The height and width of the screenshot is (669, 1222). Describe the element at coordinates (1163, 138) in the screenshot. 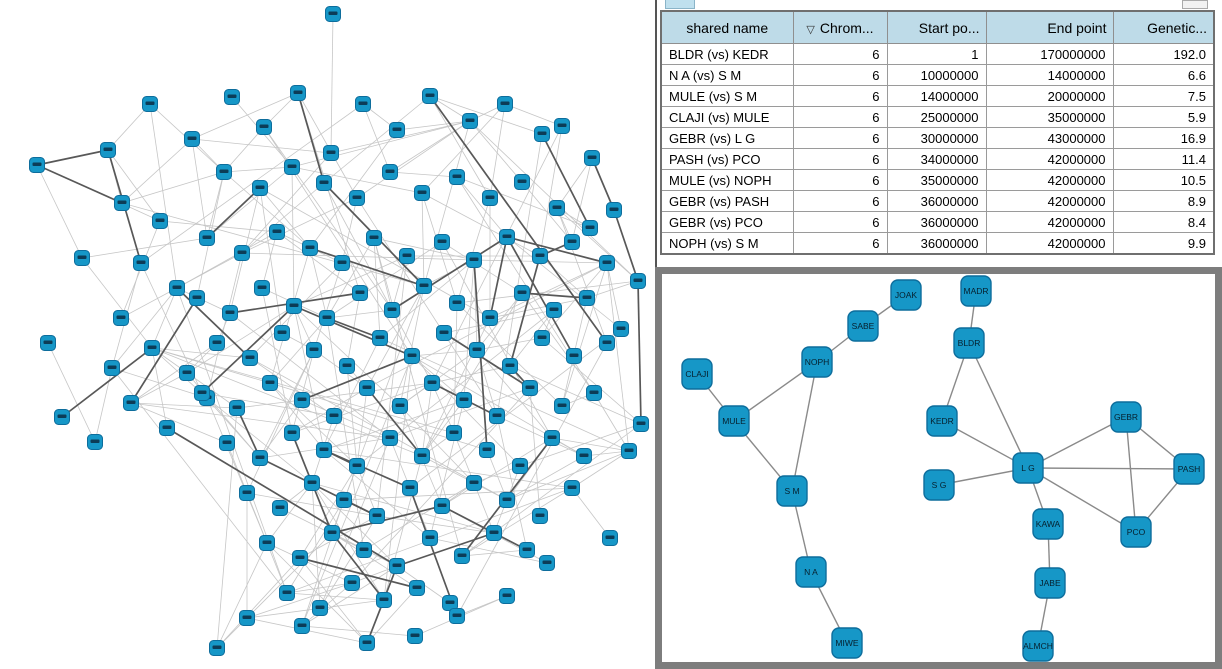

I see `table-cell: 16.9` at that location.